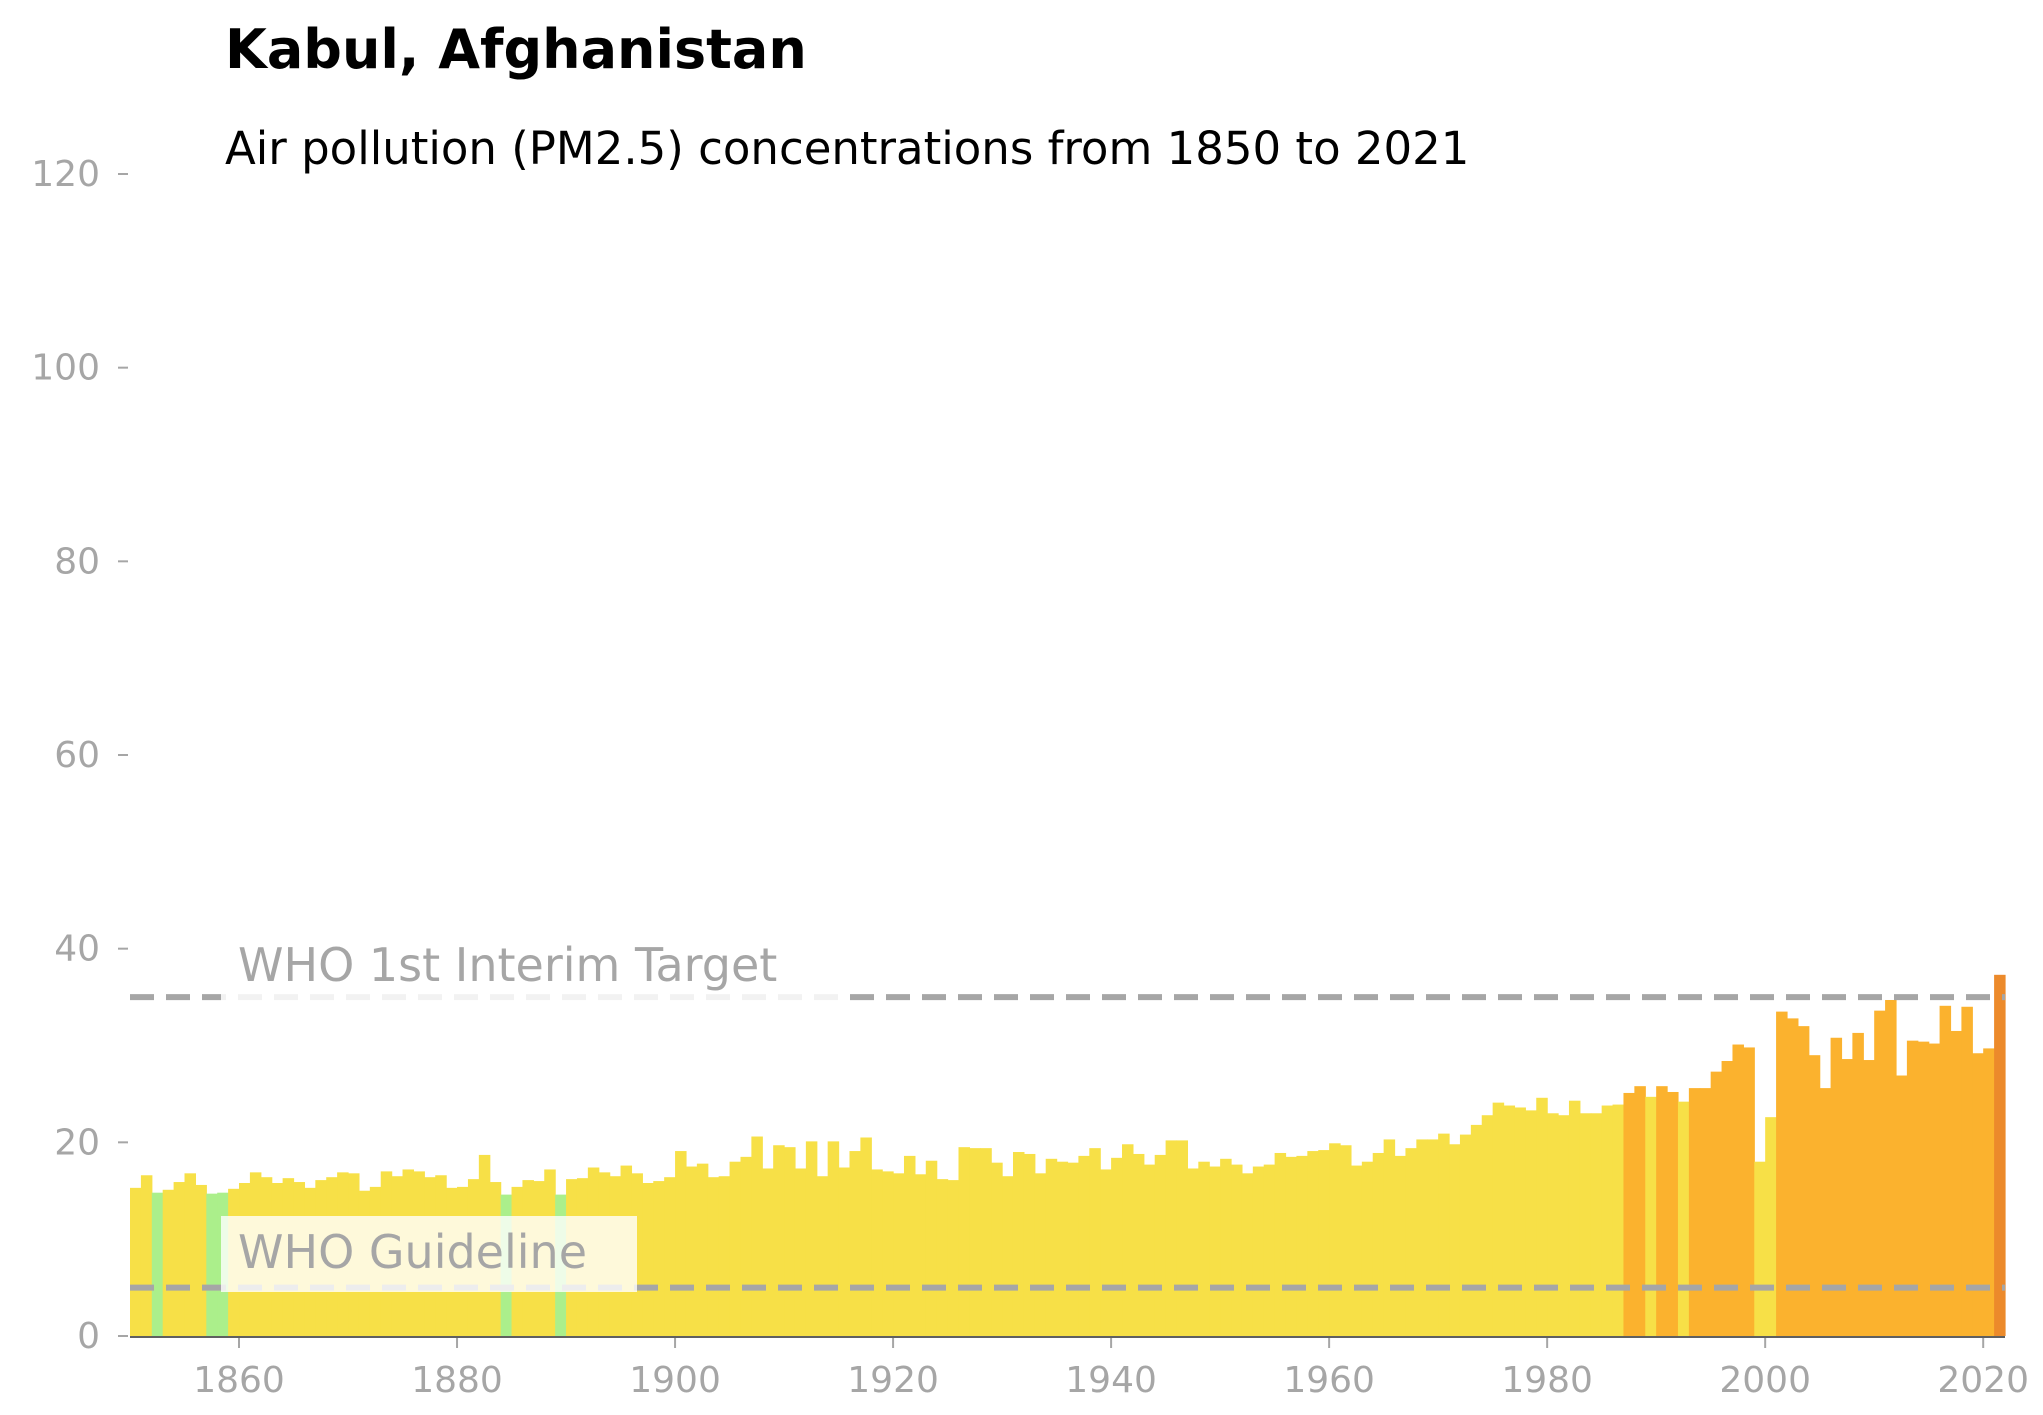 The width and height of the screenshot is (2043, 1415). I want to click on bar-2018, so click(1967, 1171).